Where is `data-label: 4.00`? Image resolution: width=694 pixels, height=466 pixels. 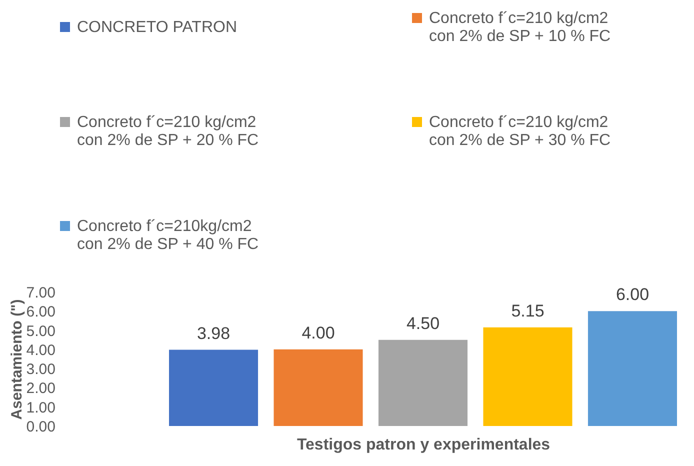 data-label: 4.00 is located at coordinates (318, 332).